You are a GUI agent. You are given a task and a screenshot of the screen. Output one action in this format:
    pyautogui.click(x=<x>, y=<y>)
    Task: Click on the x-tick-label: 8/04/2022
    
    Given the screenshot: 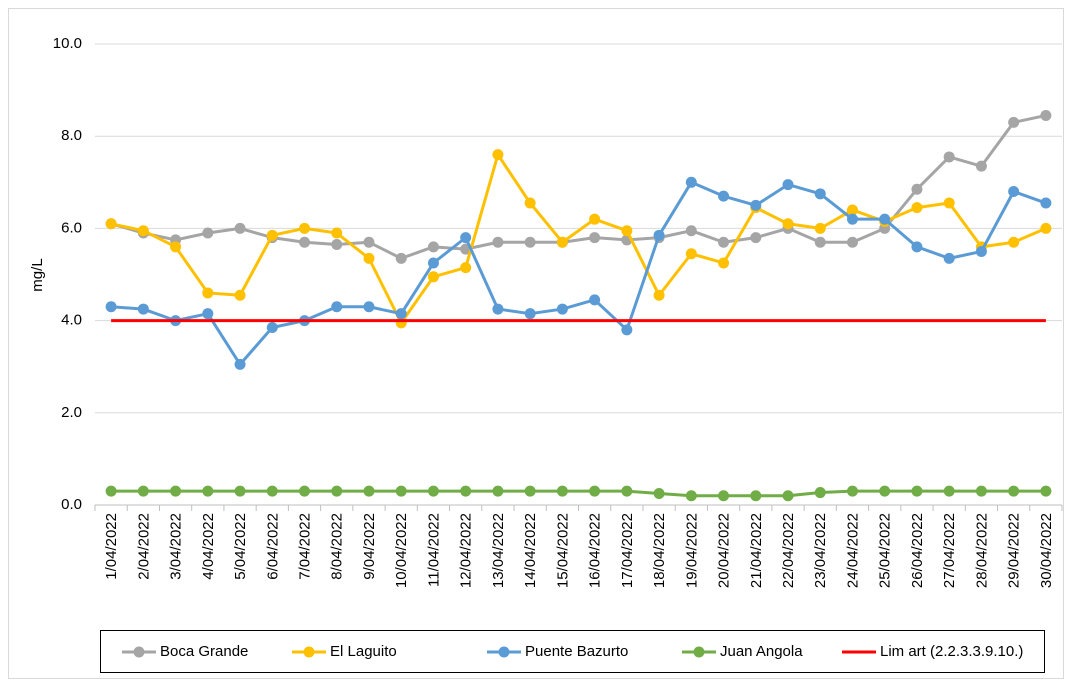 What is the action you would take?
    pyautogui.click(x=337, y=546)
    